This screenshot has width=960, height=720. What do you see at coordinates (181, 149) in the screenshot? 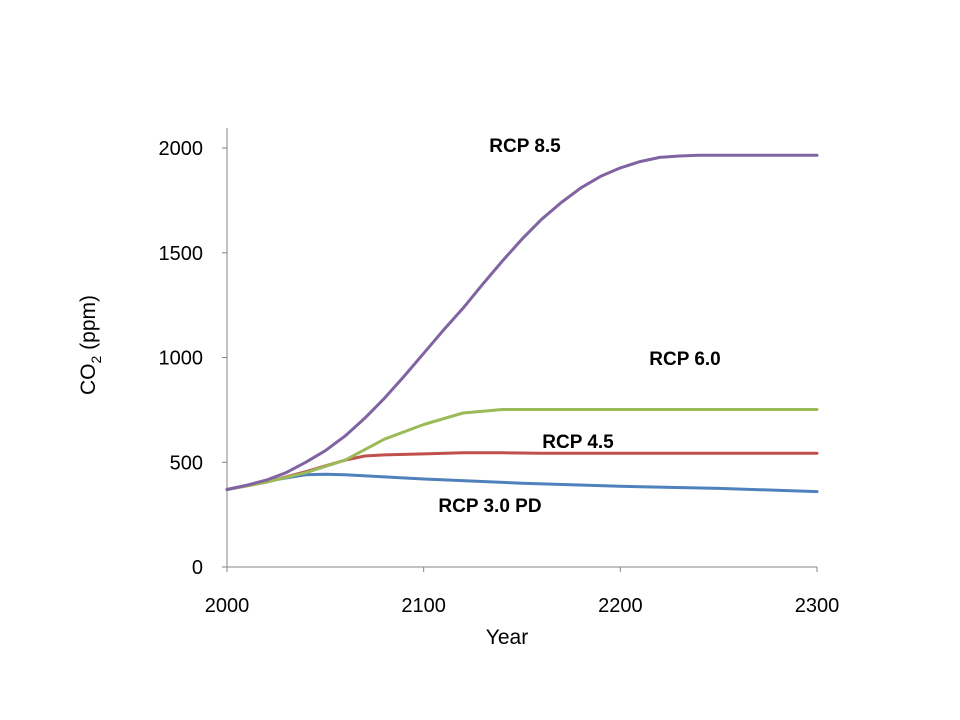
I see `y-tick-label: 2000` at bounding box center [181, 149].